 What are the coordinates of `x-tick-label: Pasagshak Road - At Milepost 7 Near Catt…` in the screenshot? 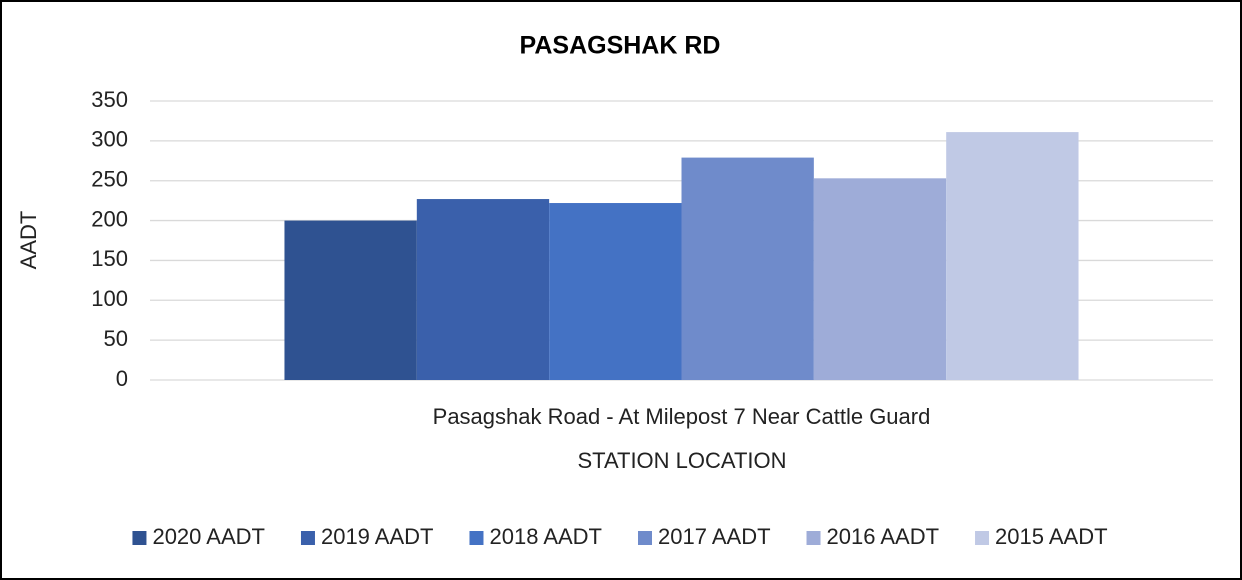 It's located at (682, 416).